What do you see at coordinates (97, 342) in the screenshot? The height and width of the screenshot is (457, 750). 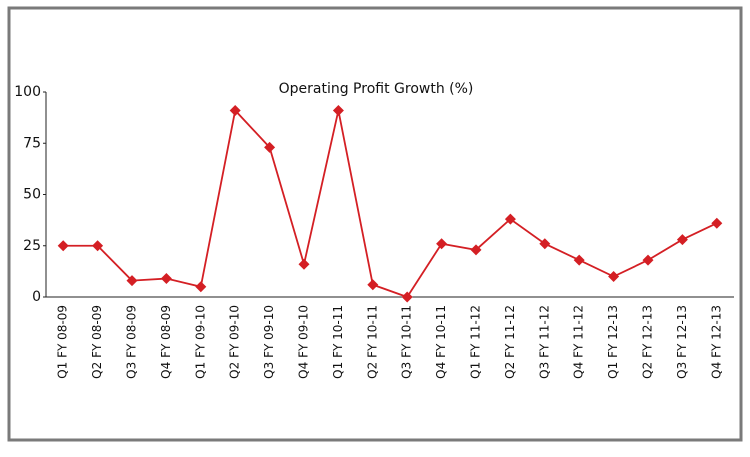 I see `x-tick-label: Q2 FY 08-09` at bounding box center [97, 342].